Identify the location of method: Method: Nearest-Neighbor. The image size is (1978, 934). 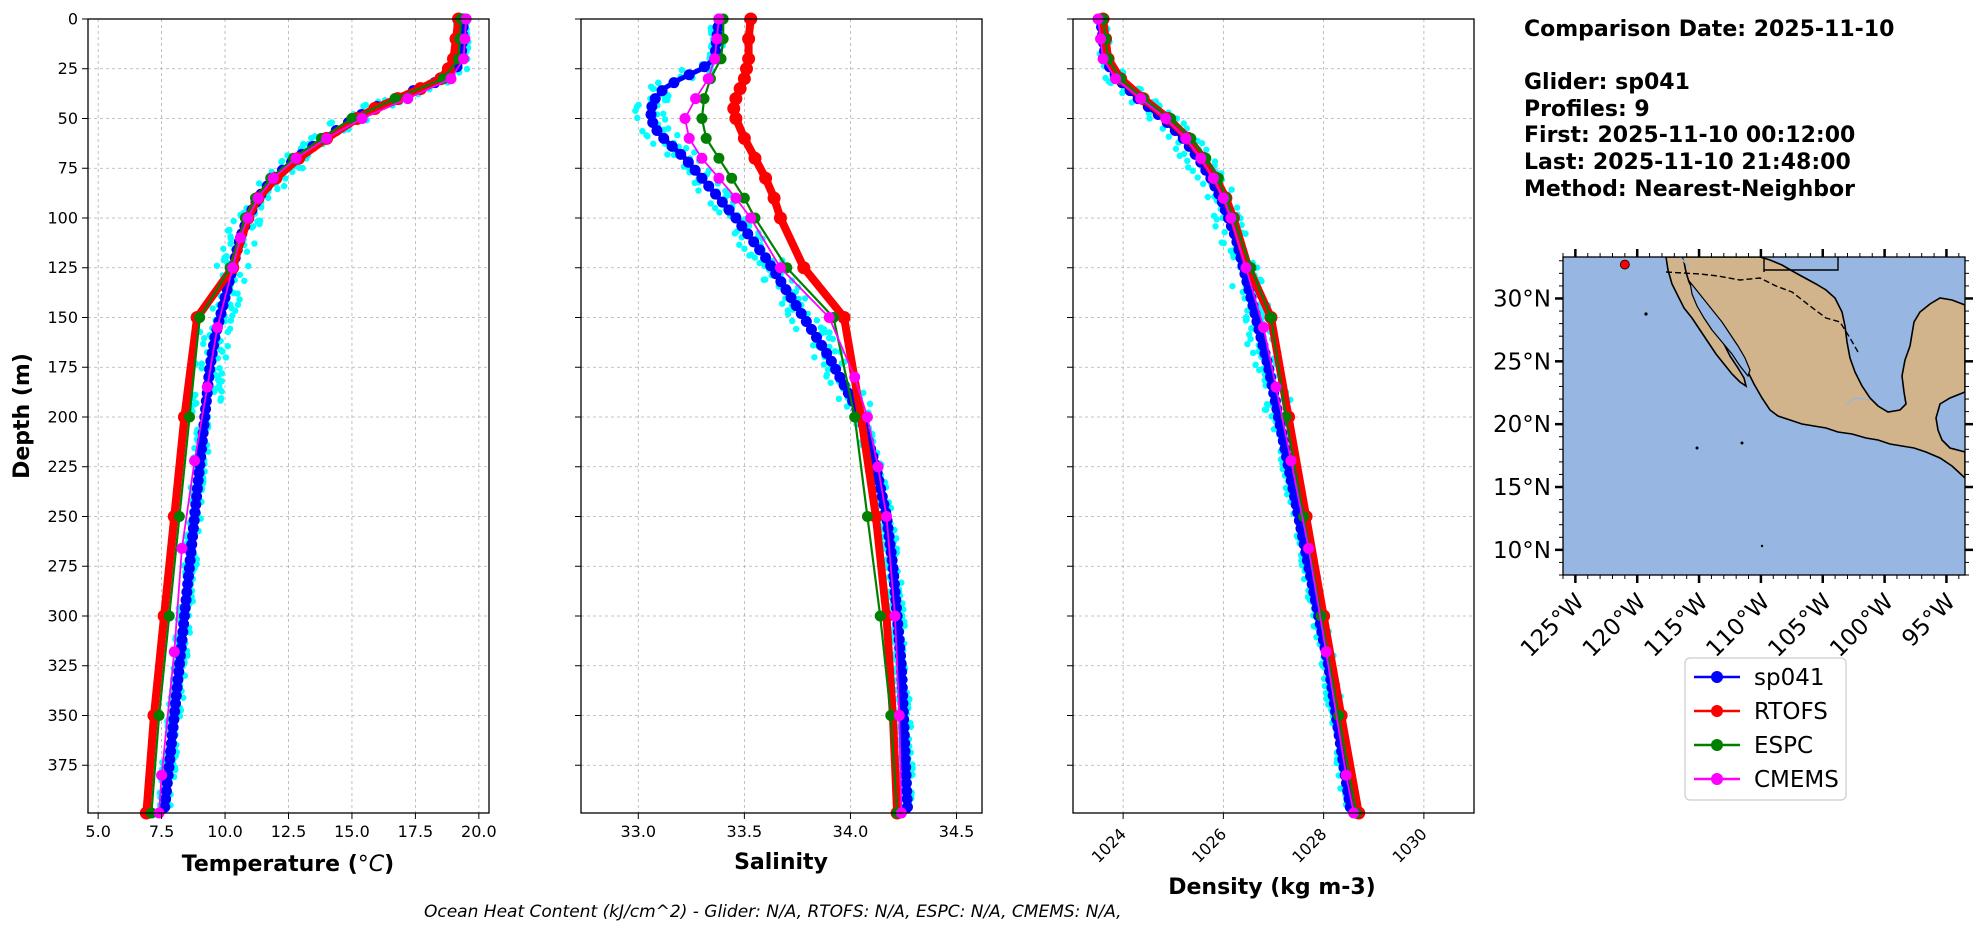
(1689, 189).